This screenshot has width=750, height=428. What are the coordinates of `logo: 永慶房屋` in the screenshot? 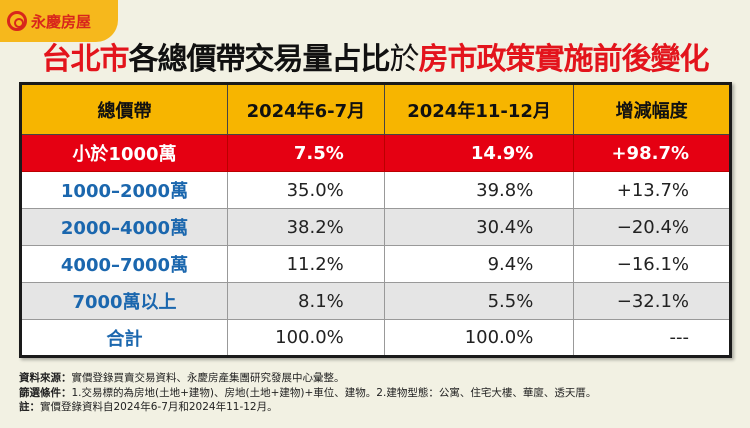 It's located at (59, 21).